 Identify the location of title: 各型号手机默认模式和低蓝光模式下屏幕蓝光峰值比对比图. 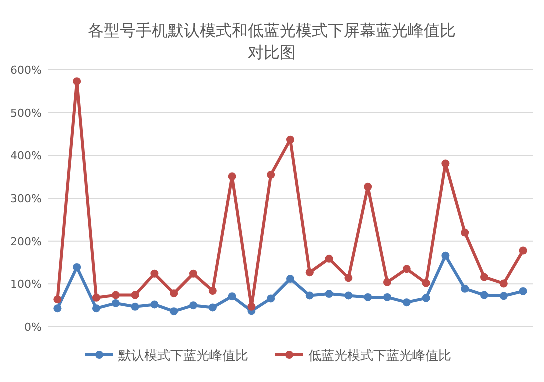
(272, 42).